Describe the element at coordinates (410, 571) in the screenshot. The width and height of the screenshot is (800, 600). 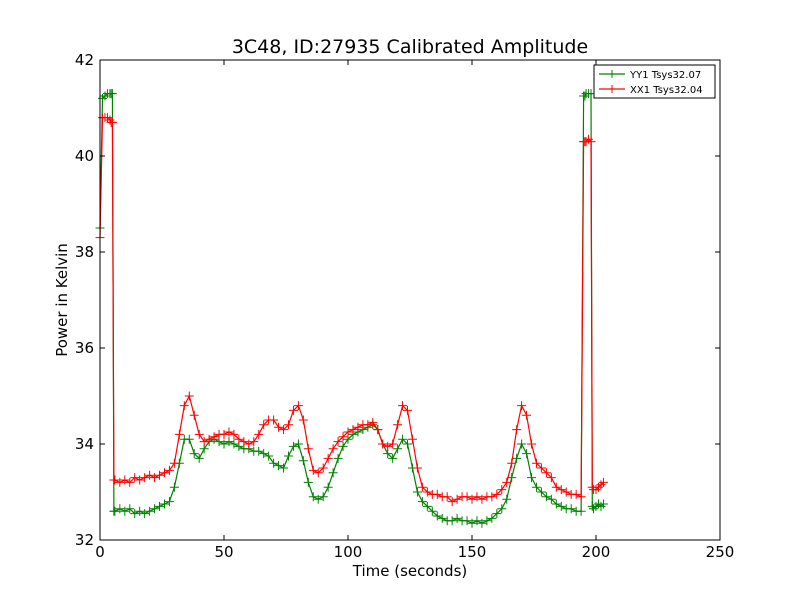
I see `x-axis-label: Time (seconds)` at that location.